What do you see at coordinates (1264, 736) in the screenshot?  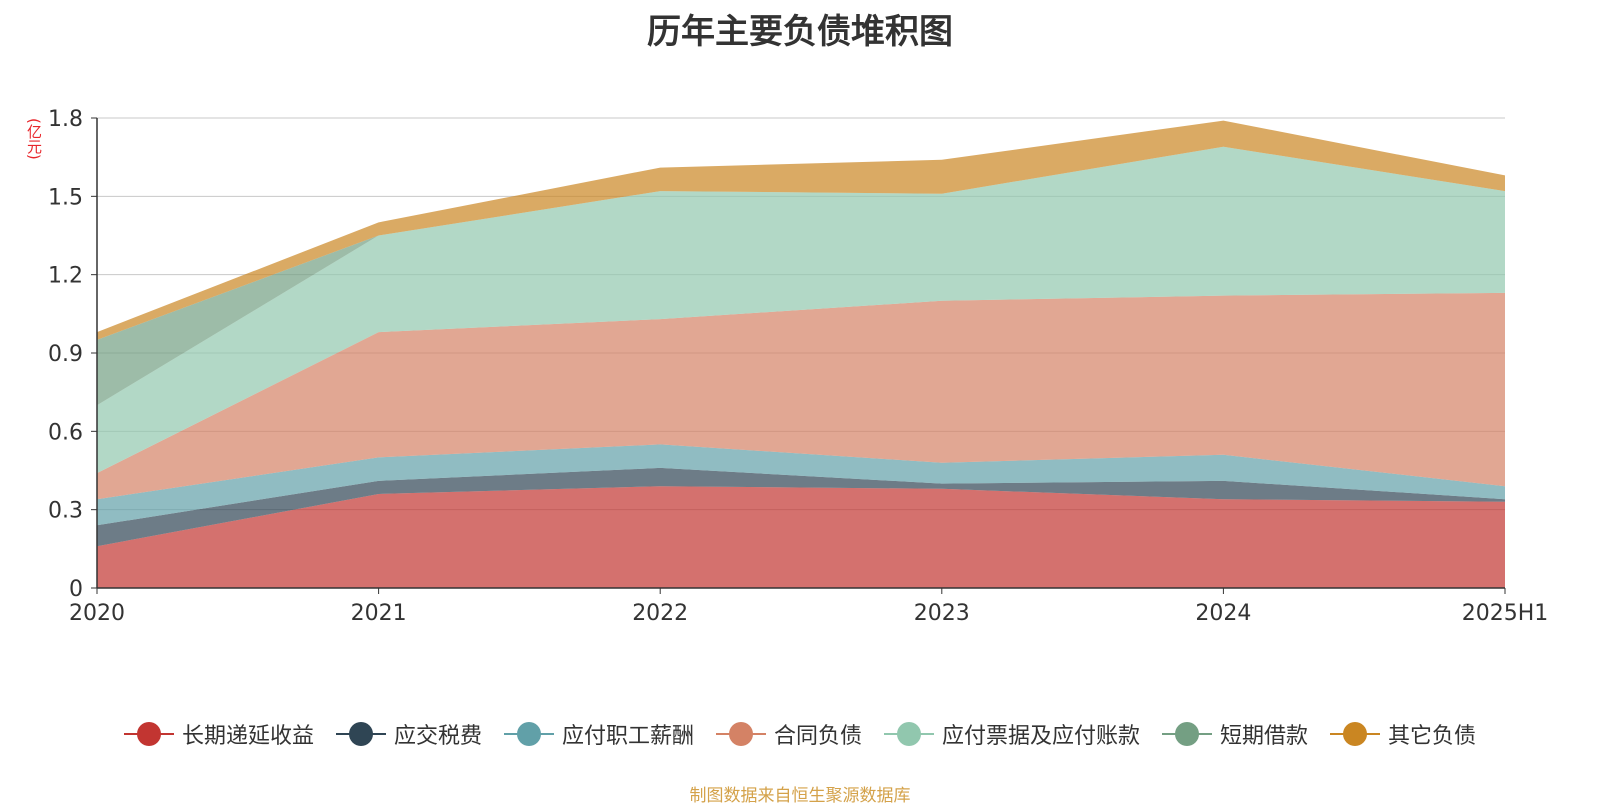 I see `legend-label: 短期借款` at bounding box center [1264, 736].